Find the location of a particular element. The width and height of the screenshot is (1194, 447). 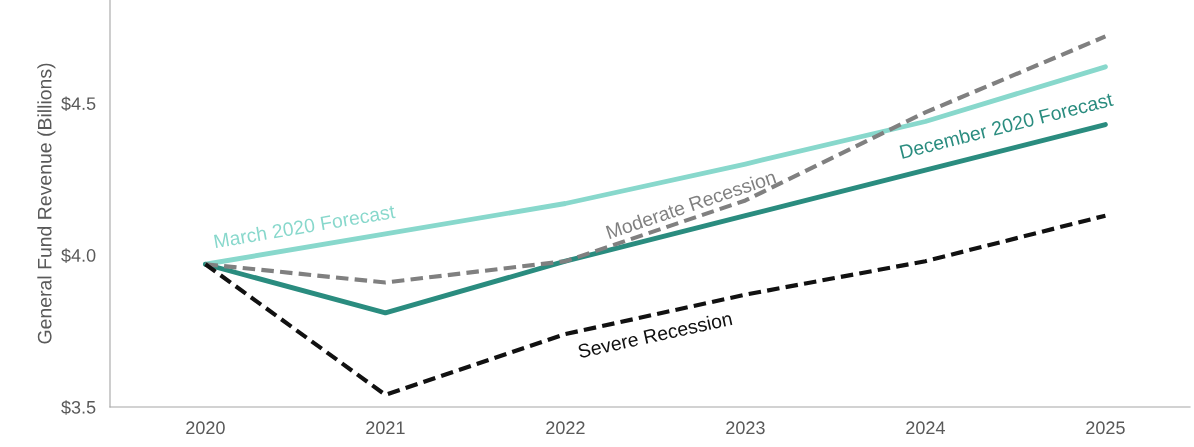

text: December 2020 Forecast is located at coordinates (1006, 125).